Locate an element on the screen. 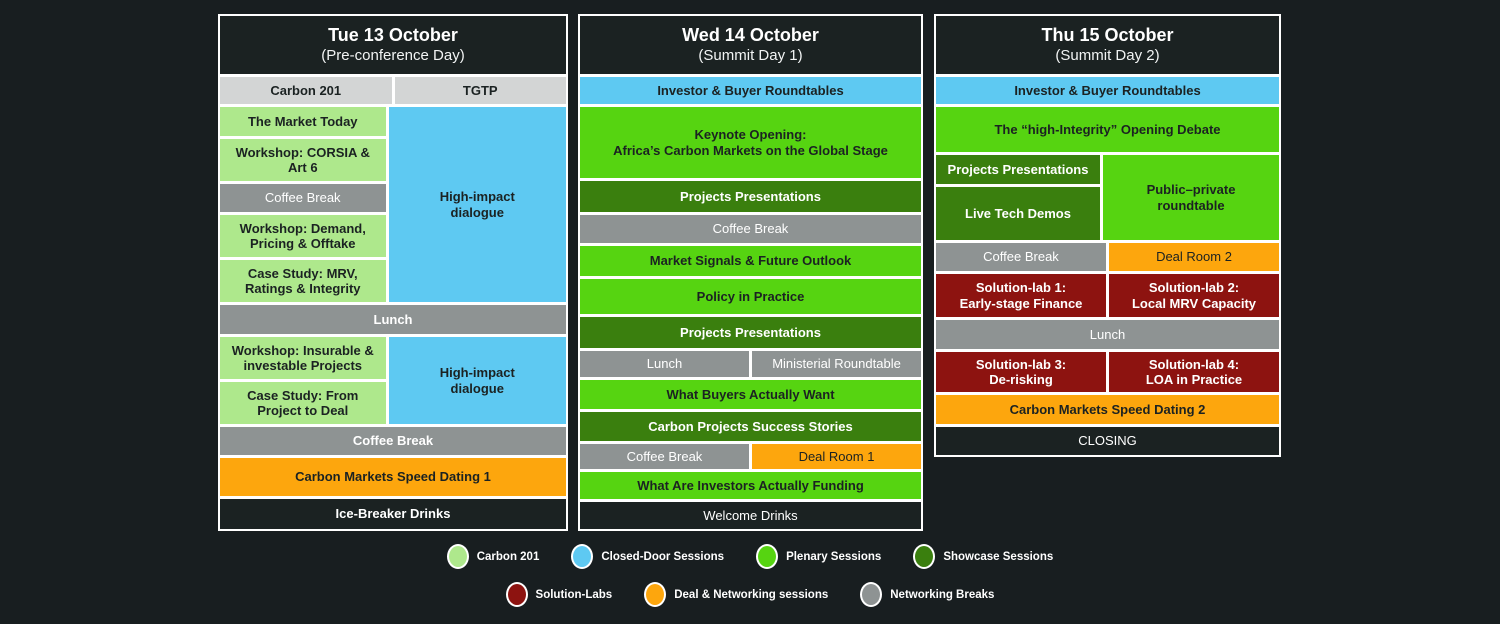 Image resolution: width=1500 pixels, height=624 pixels. session-projects-presentations-1: Projects Presentations is located at coordinates (750, 196).